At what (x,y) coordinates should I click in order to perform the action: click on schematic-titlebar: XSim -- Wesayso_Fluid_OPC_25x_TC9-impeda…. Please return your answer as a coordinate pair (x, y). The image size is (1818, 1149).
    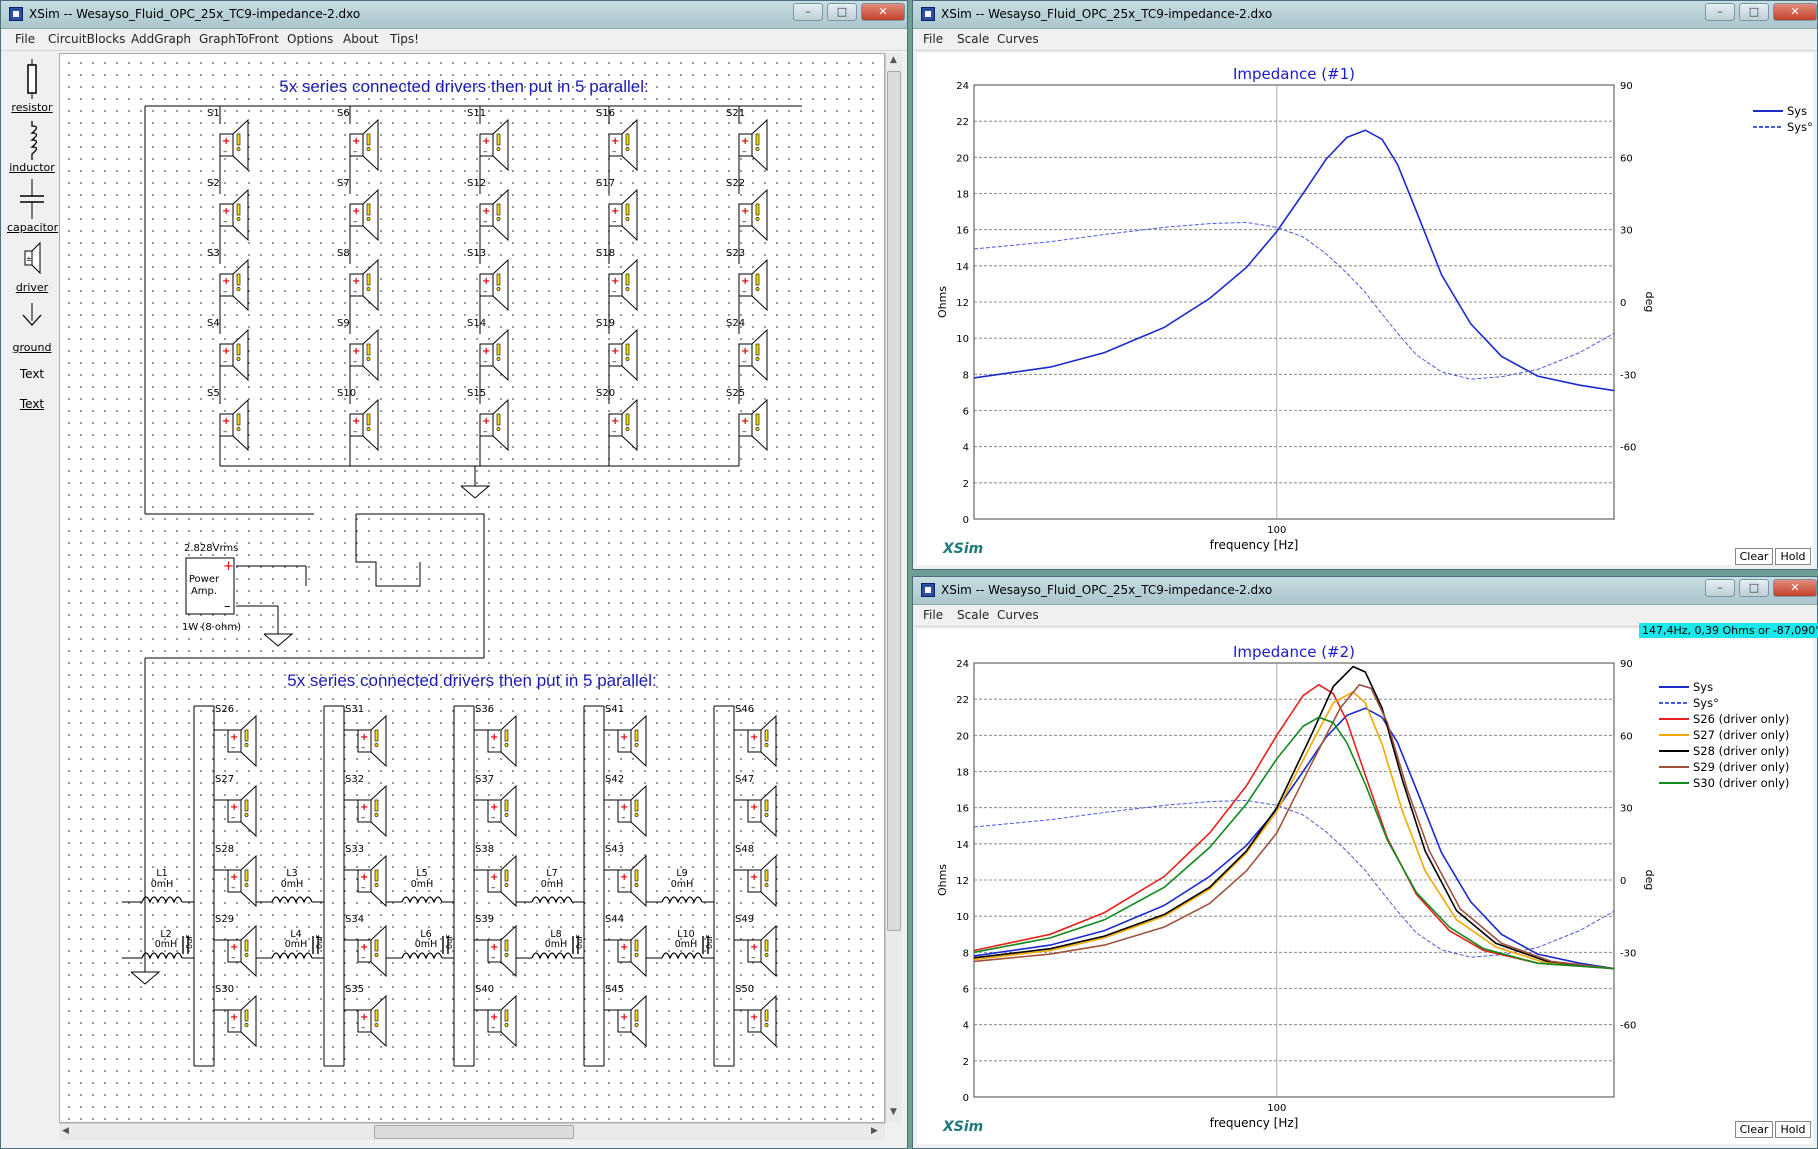
    Looking at the image, I should click on (454, 15).